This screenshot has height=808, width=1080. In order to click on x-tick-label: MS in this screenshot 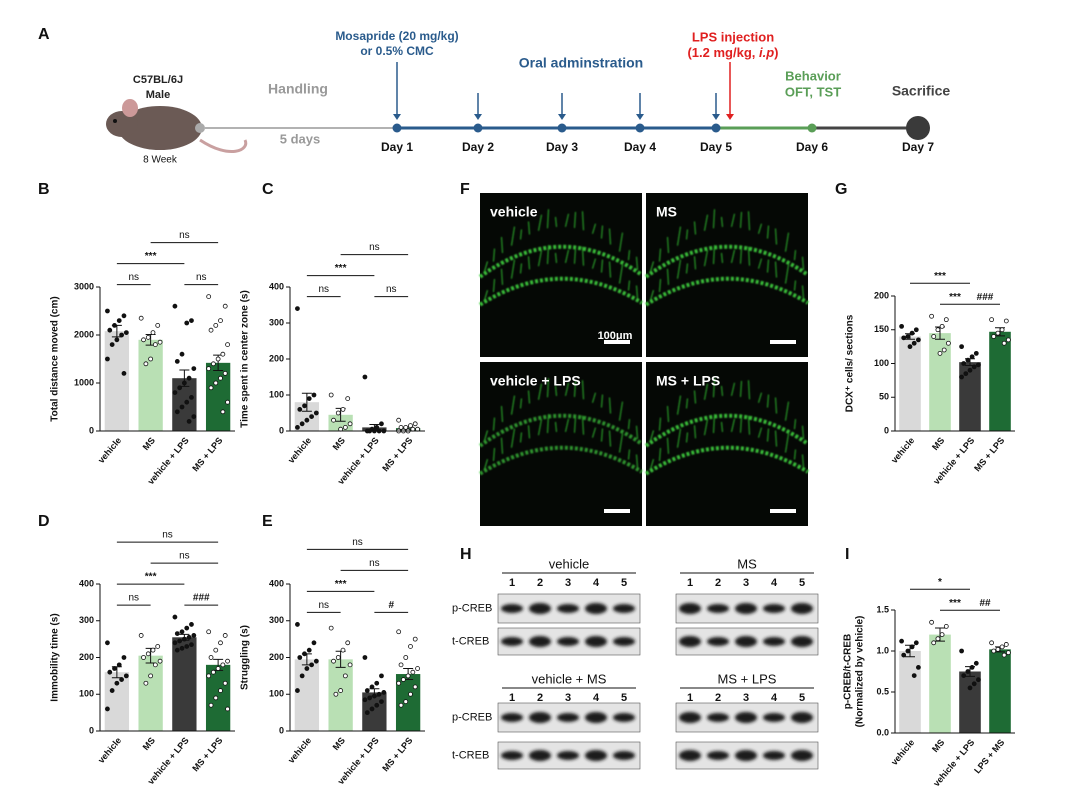, I will do `click(339, 443)`.